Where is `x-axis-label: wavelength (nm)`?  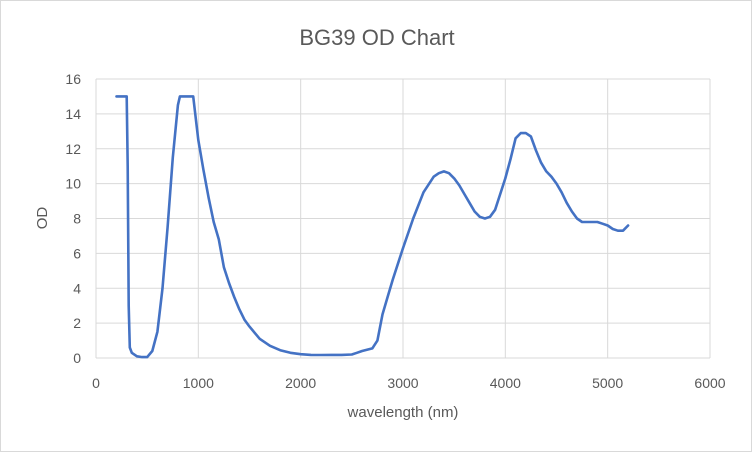
x-axis-label: wavelength (nm) is located at coordinates (403, 412).